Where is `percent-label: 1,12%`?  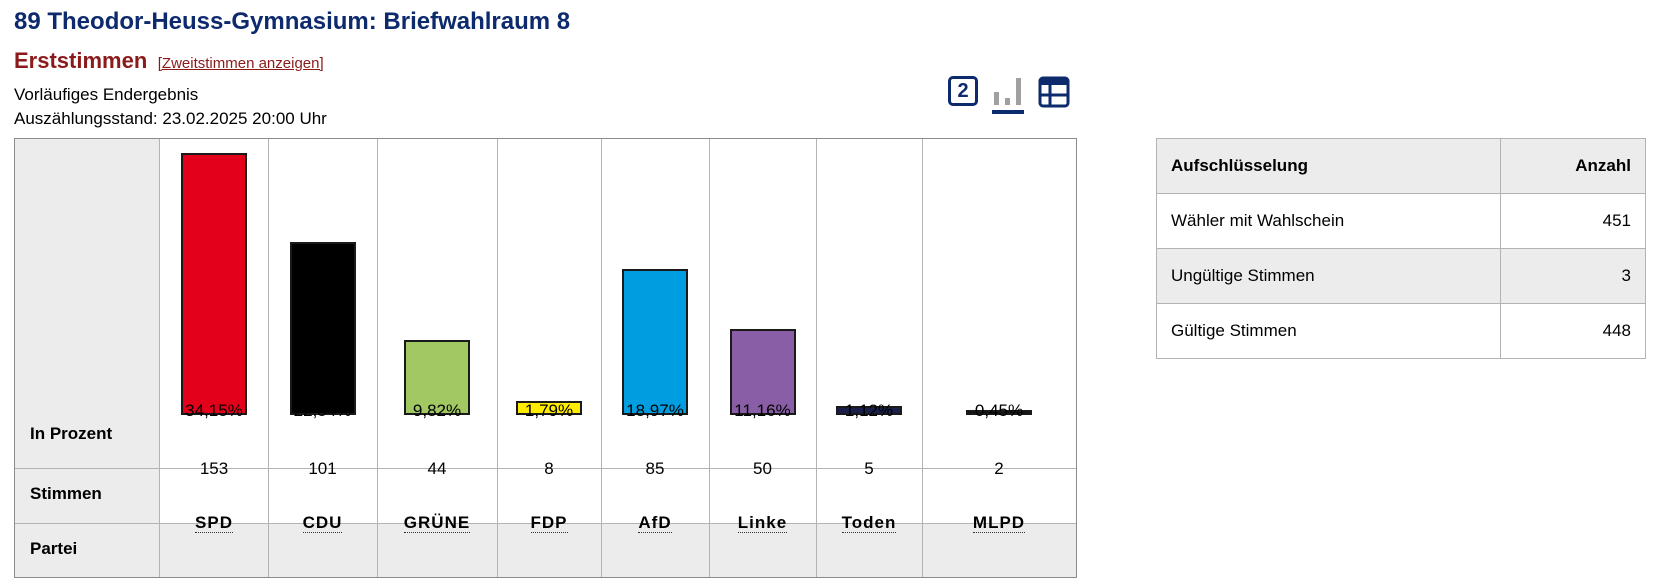
percent-label: 1,12% is located at coordinates (869, 410).